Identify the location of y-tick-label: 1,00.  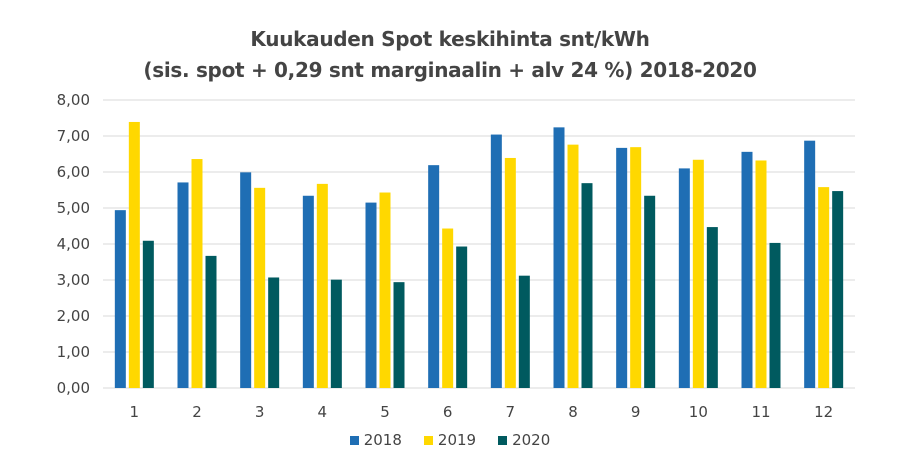
(73, 352).